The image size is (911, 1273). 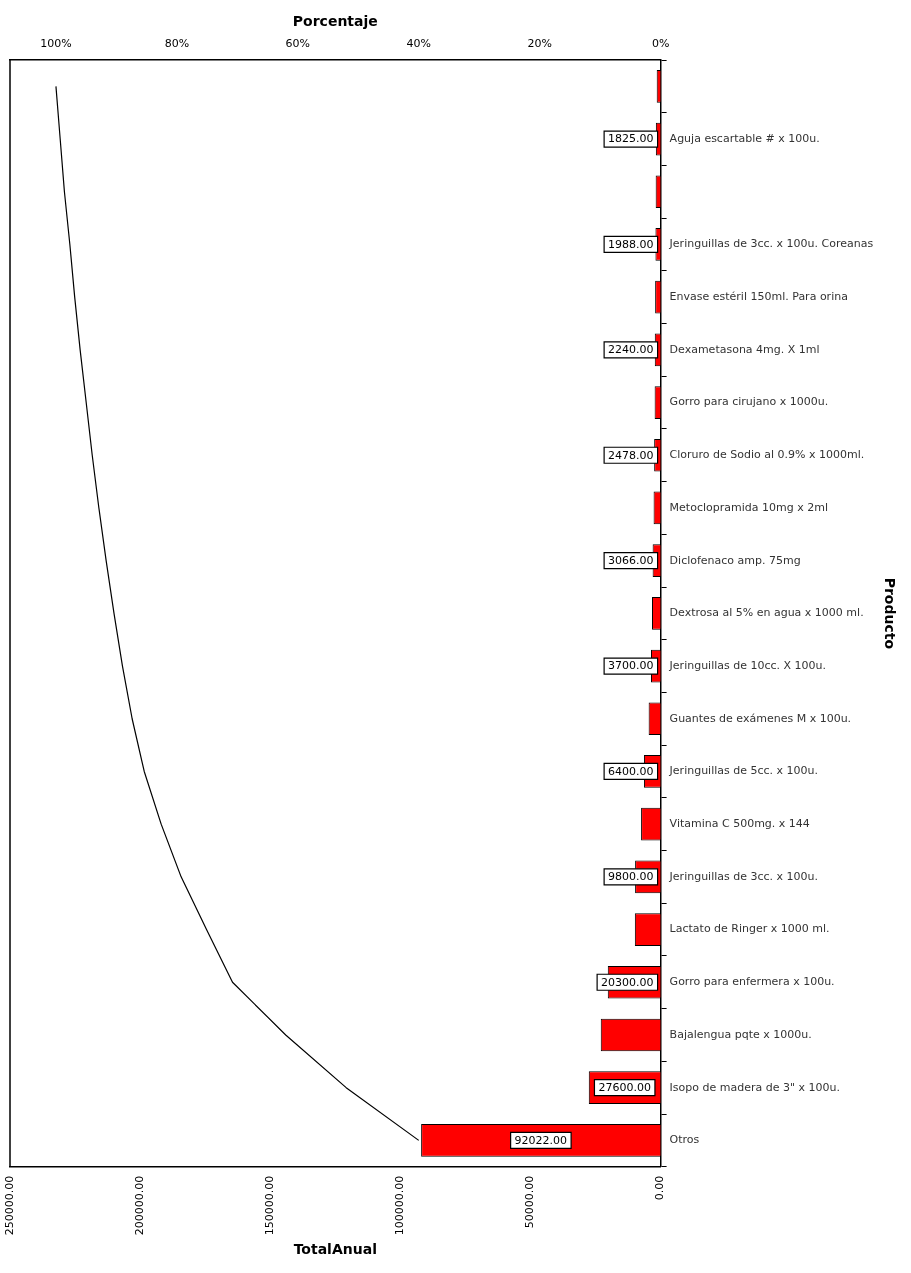 I want to click on data-label: 20300.00, so click(x=627, y=982).